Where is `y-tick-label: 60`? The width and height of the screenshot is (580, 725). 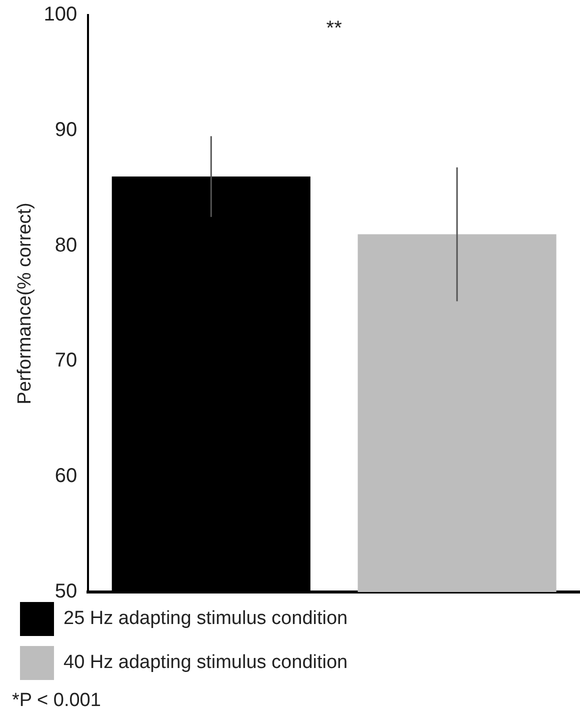 y-tick-label: 60 is located at coordinates (66, 476).